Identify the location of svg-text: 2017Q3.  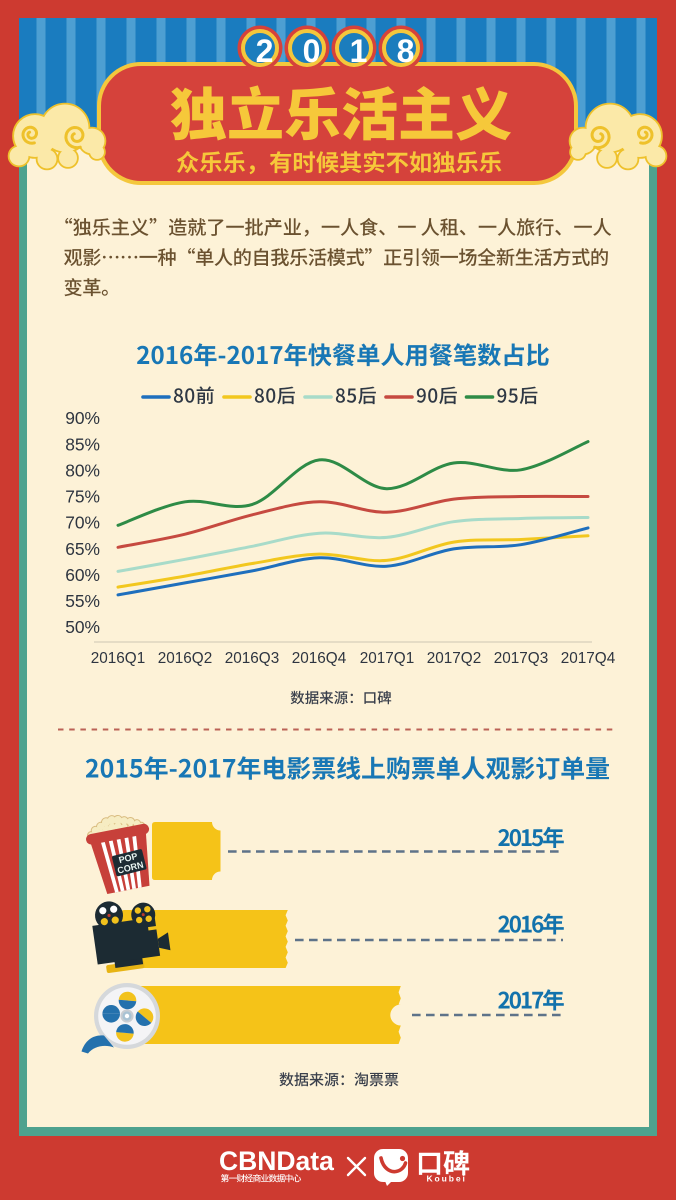
(521, 658).